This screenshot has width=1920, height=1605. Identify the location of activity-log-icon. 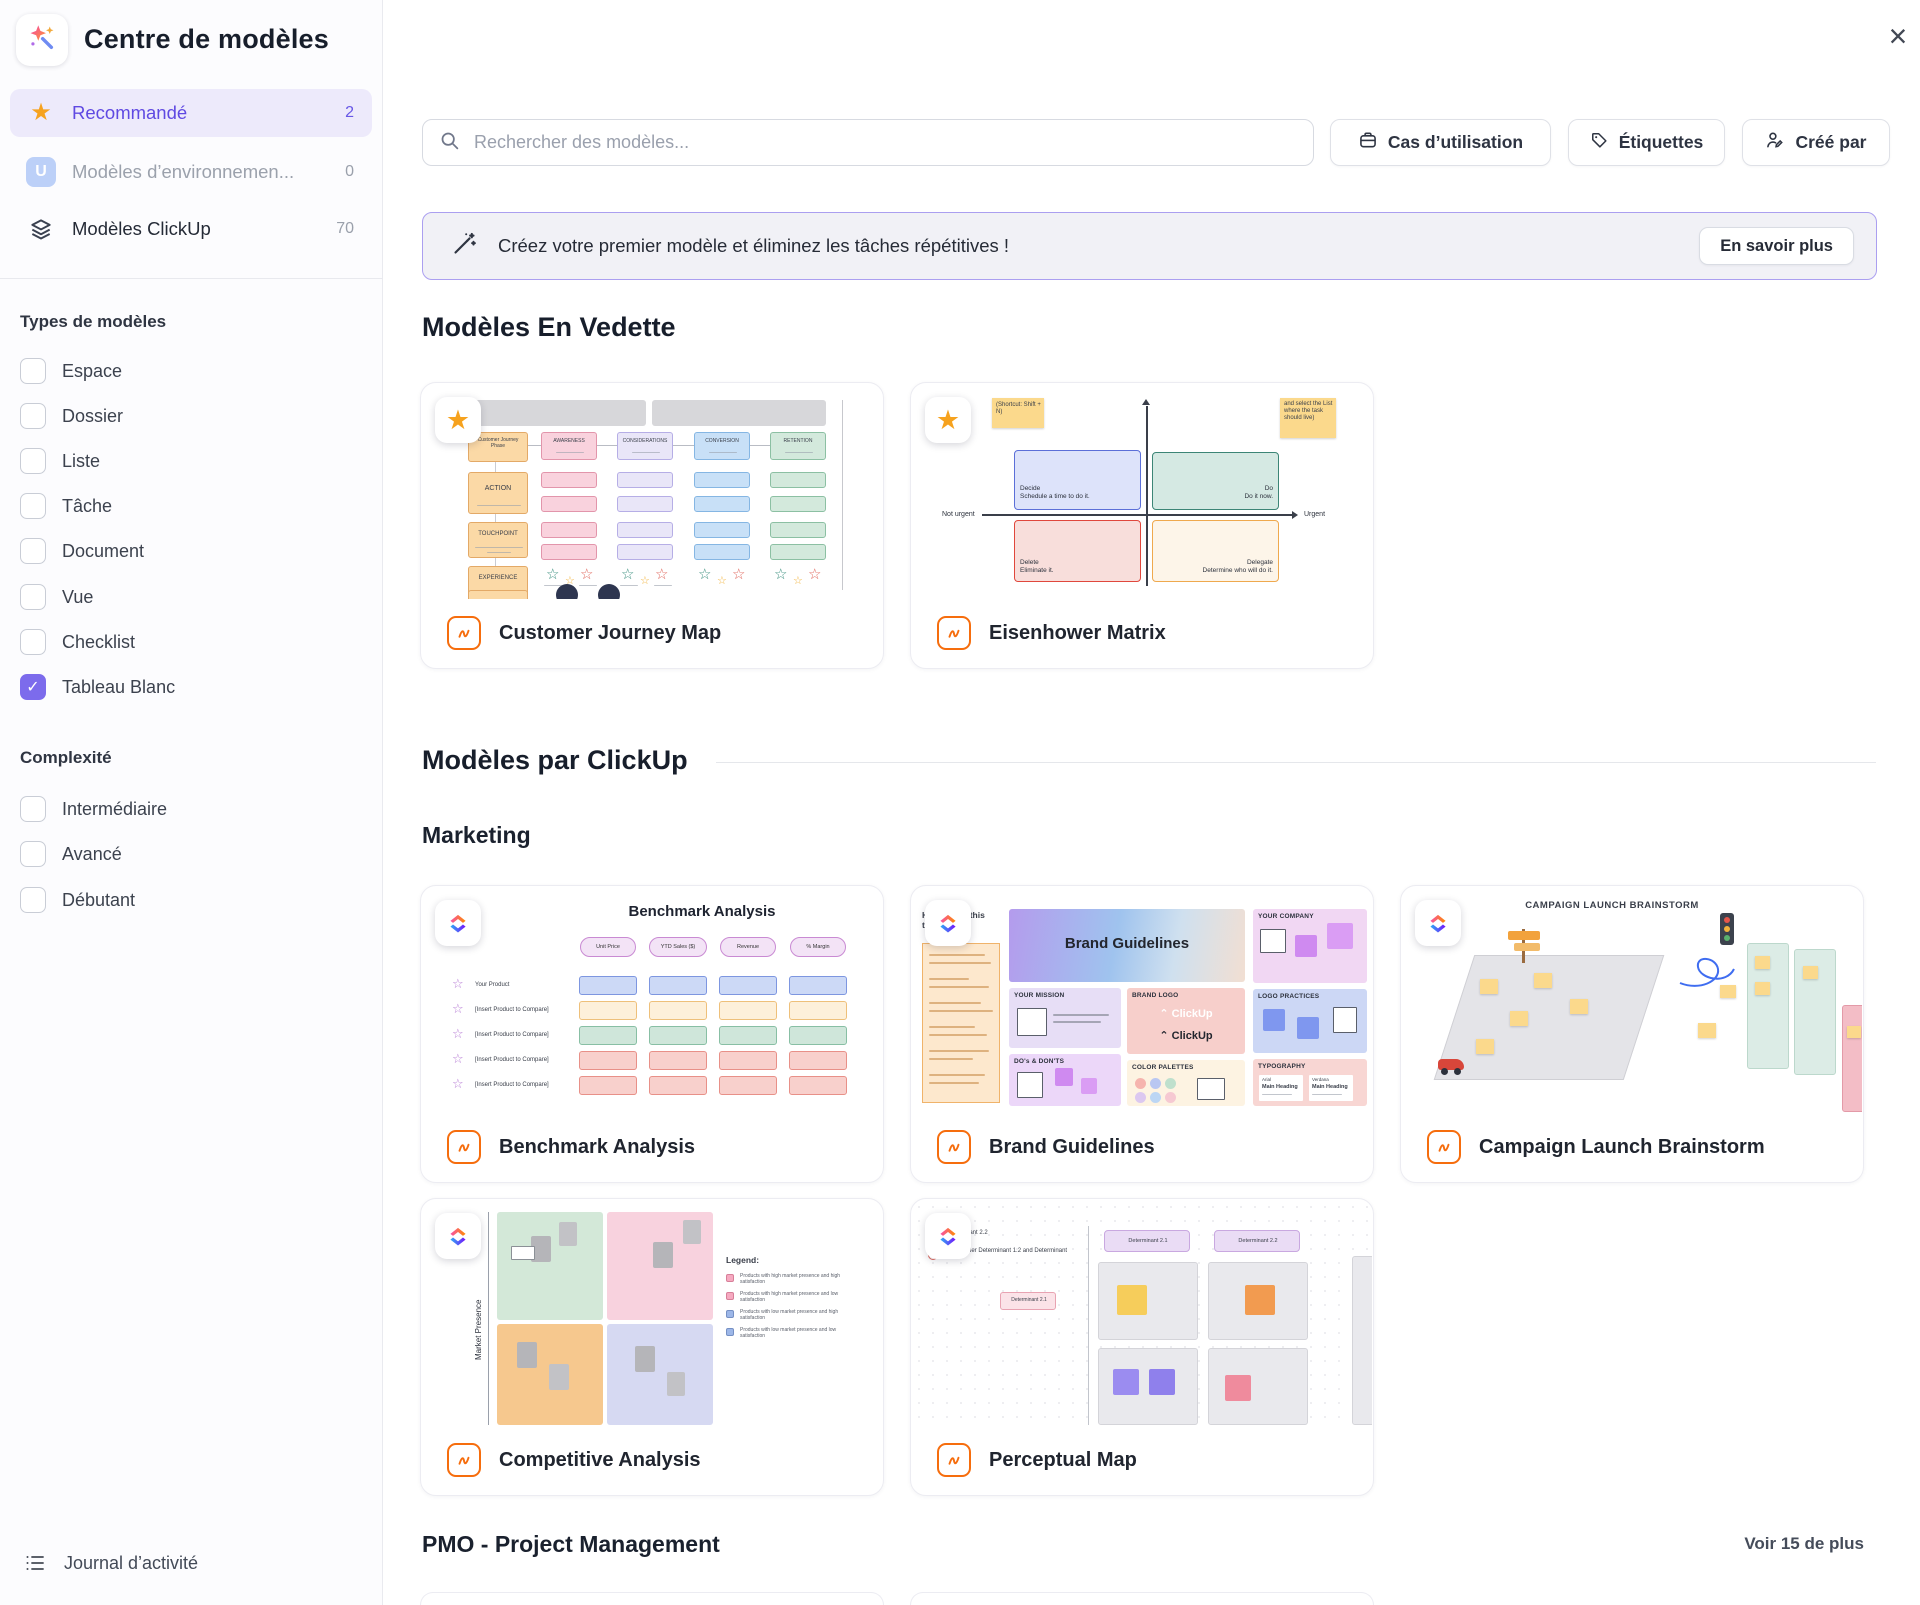
(35, 1563).